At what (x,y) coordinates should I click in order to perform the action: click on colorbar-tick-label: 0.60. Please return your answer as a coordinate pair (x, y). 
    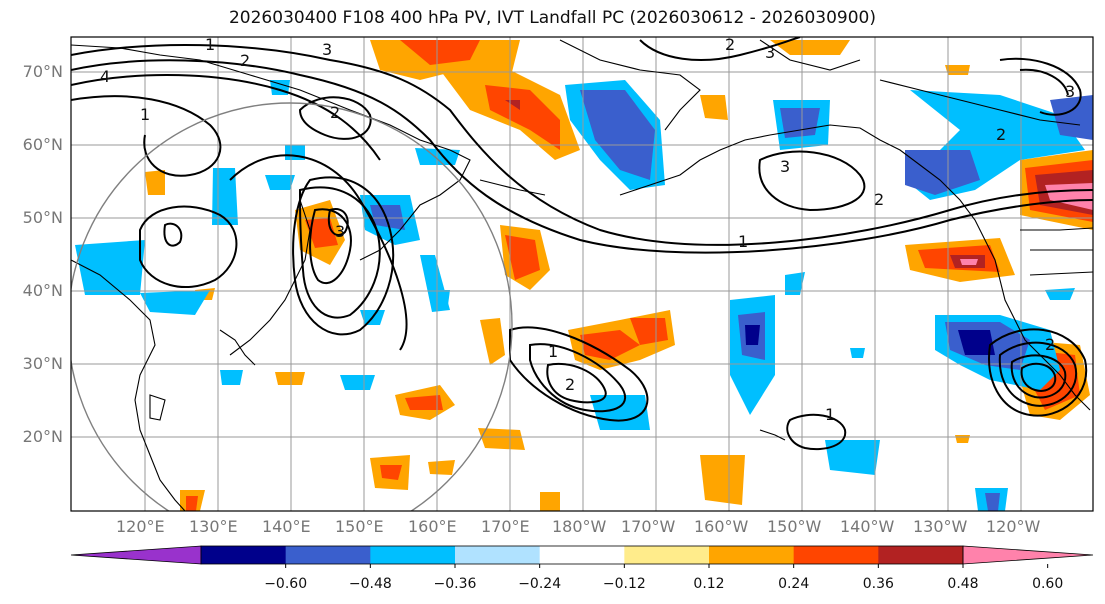
    Looking at the image, I should click on (1048, 584).